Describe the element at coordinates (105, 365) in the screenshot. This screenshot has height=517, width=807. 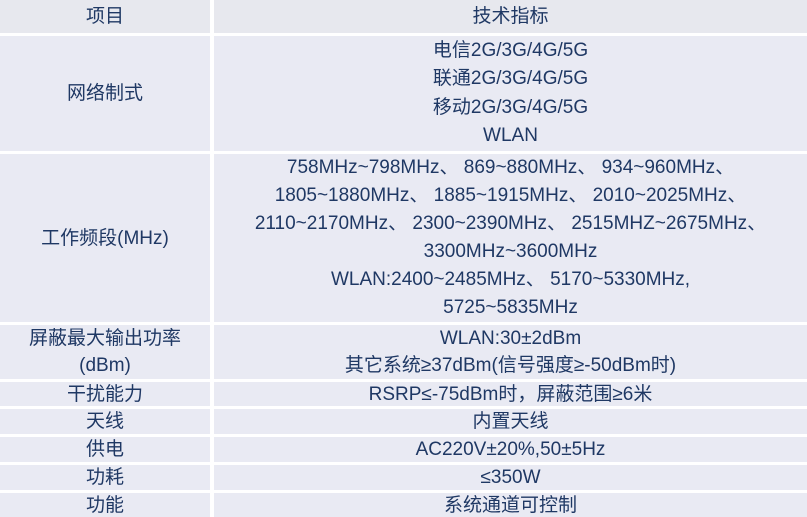
I see `row-output-power-label-line-2: (dBm)` at that location.